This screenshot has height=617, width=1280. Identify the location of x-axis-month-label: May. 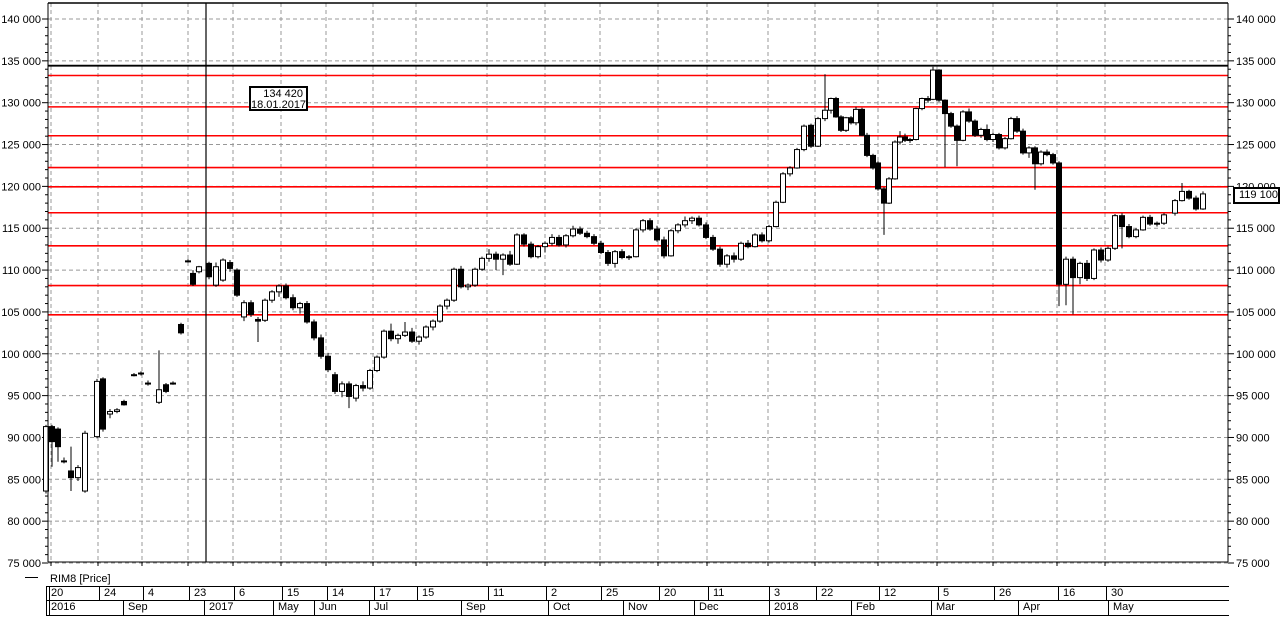
(293, 608).